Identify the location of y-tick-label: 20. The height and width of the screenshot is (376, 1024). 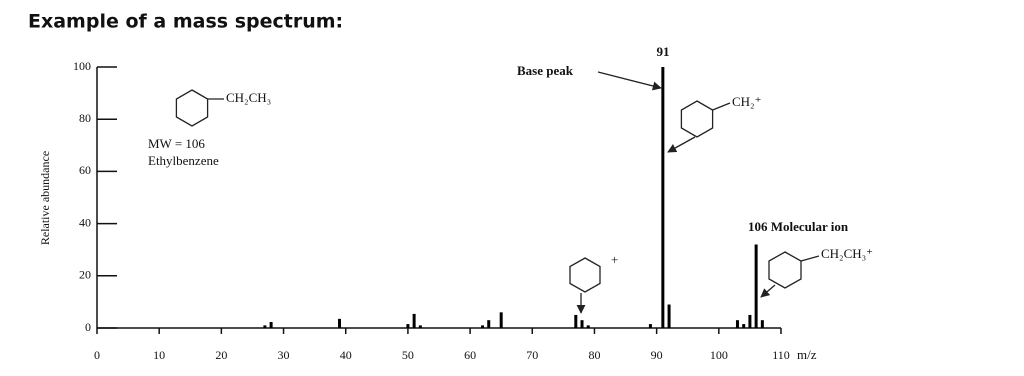
(85, 275).